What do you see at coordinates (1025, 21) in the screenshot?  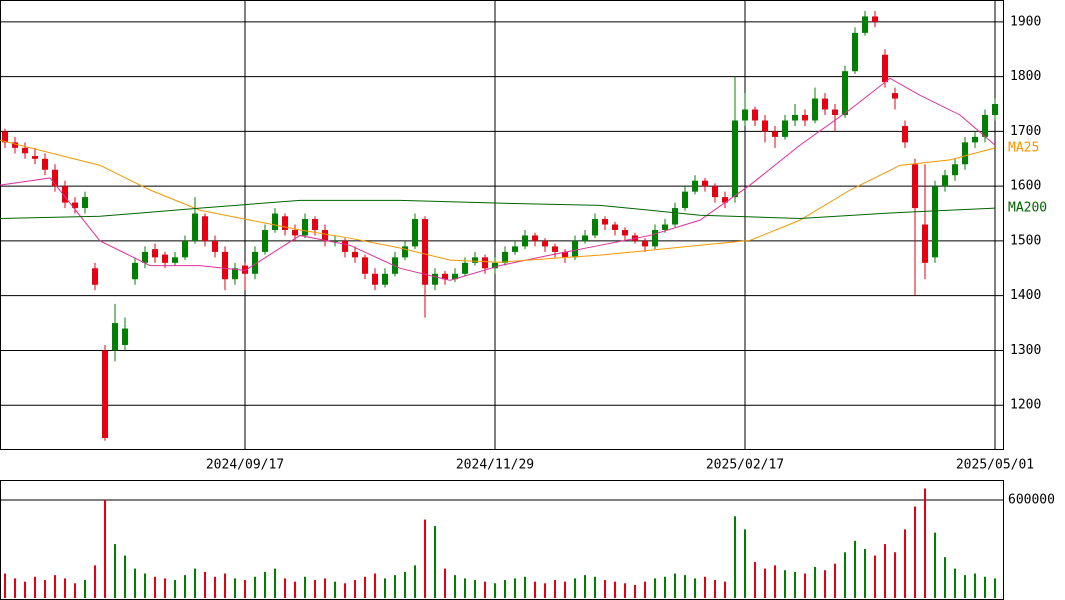 I see `y-tick-label: 1900` at bounding box center [1025, 21].